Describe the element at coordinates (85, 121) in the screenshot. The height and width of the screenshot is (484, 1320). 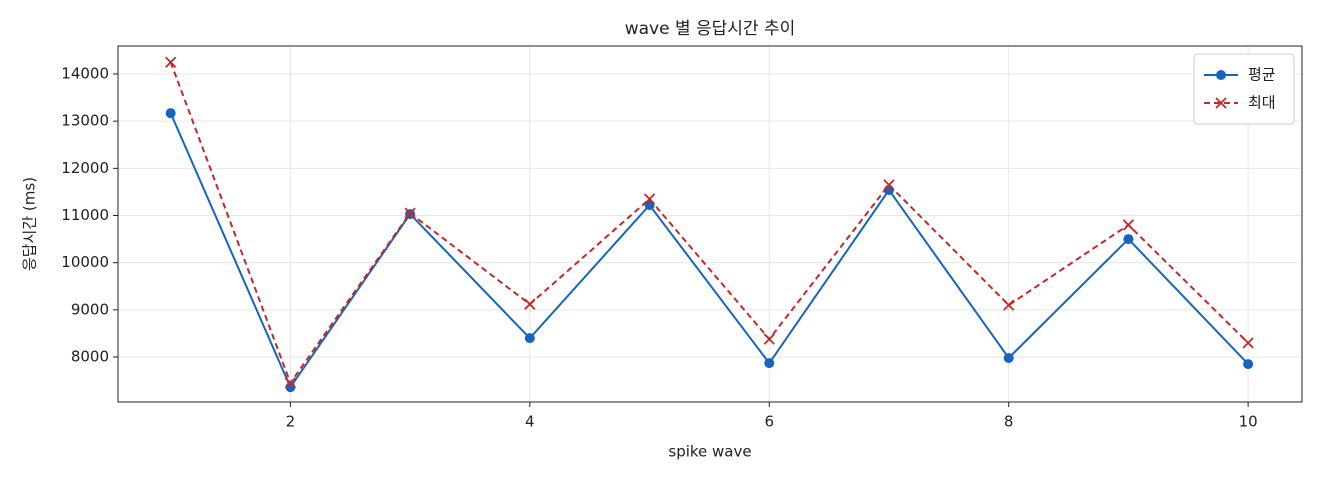
I see `y-tick-label: 13000` at that location.